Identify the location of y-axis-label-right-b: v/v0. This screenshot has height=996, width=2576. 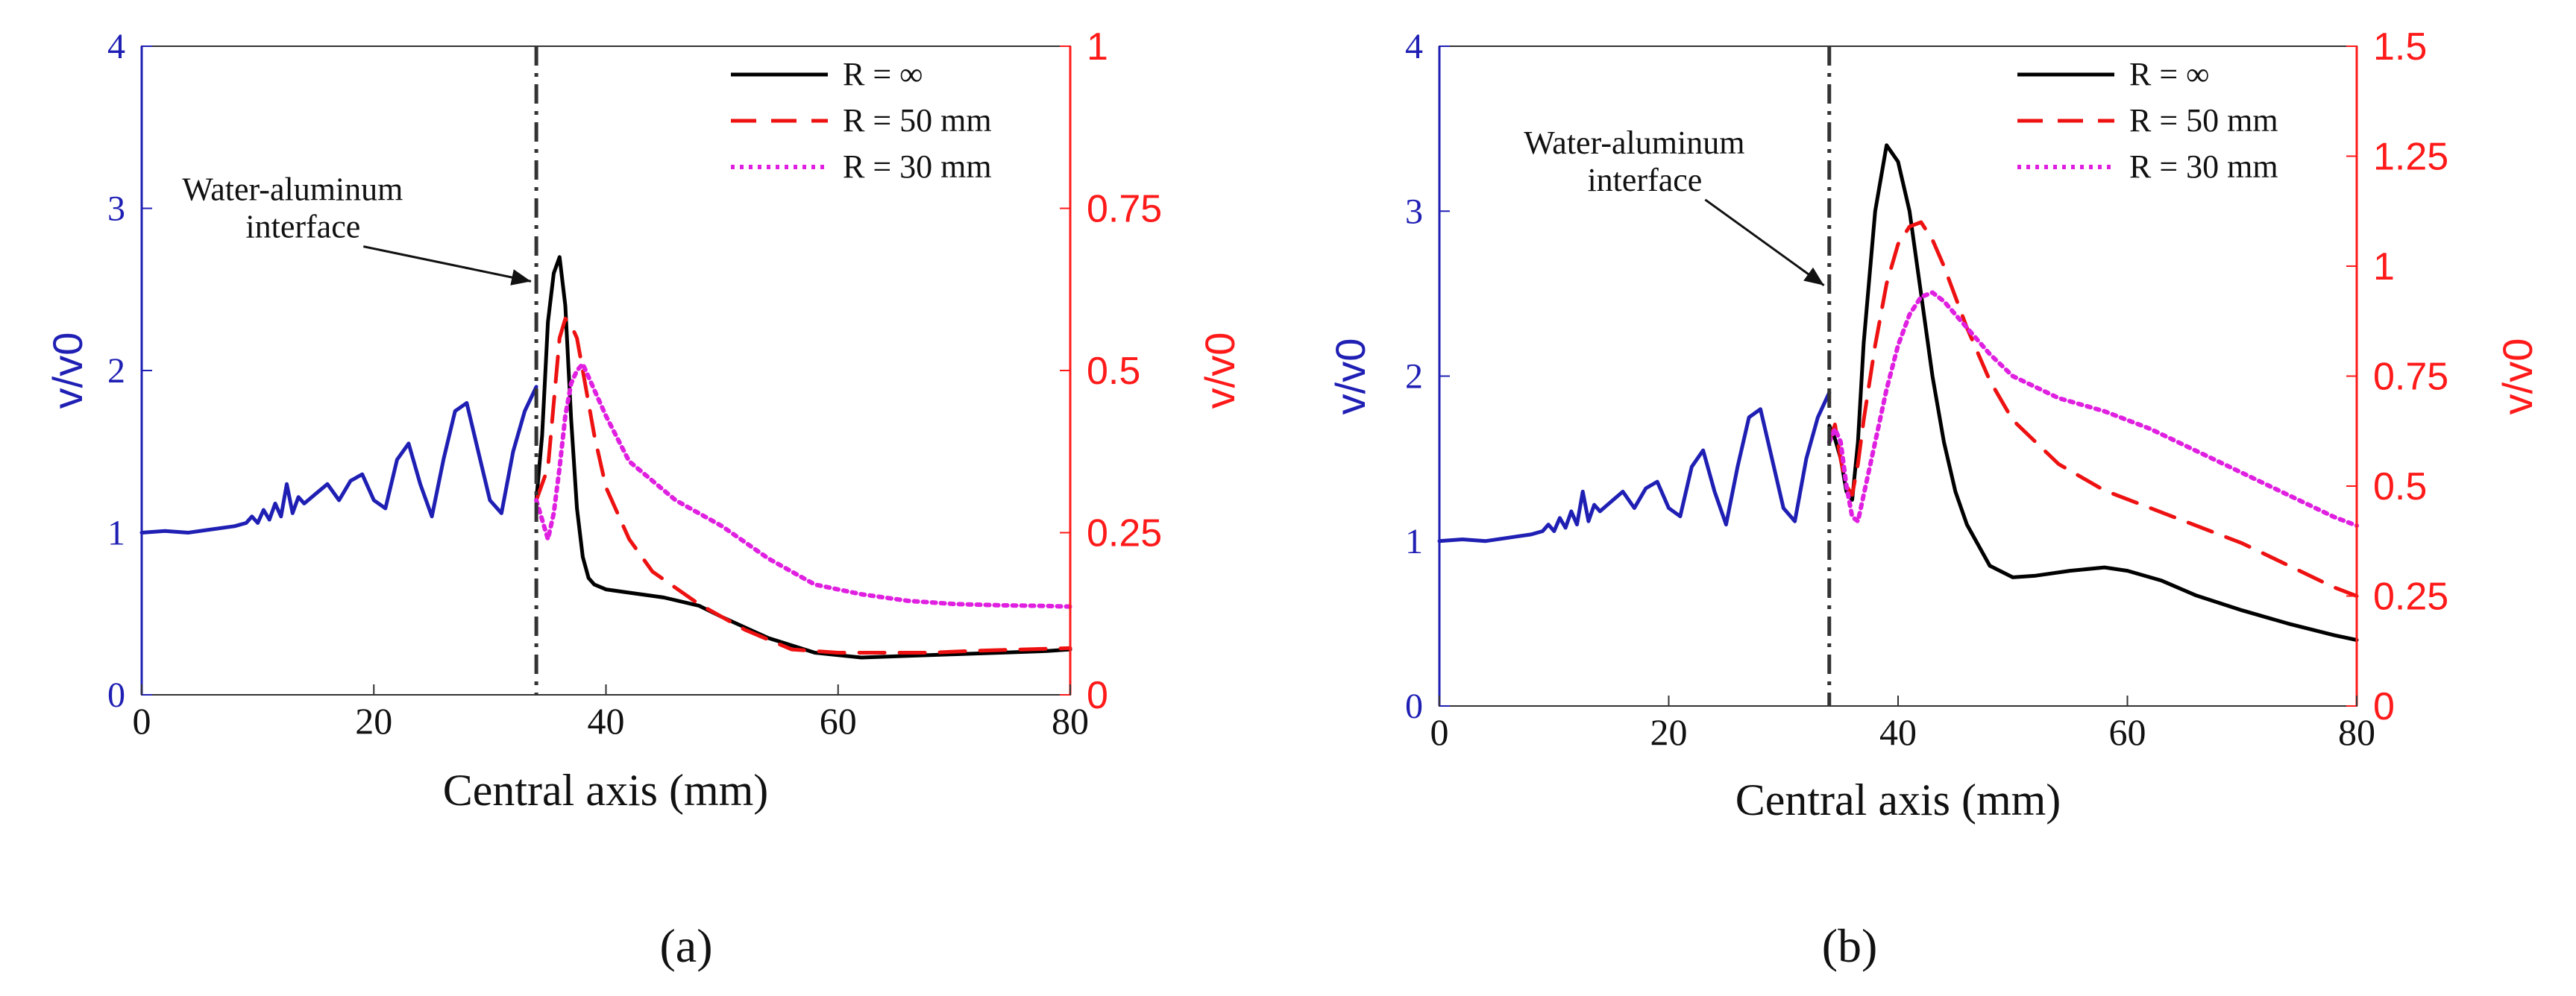
(2518, 377).